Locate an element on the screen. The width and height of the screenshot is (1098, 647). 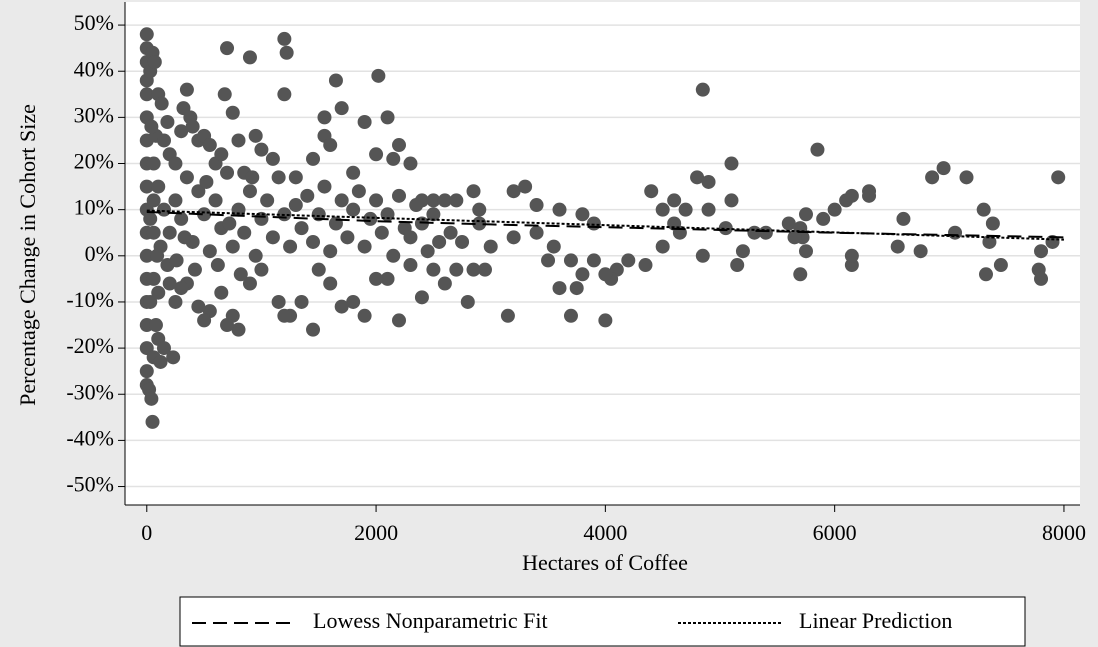
y-tick-label: -40% is located at coordinates (90, 437).